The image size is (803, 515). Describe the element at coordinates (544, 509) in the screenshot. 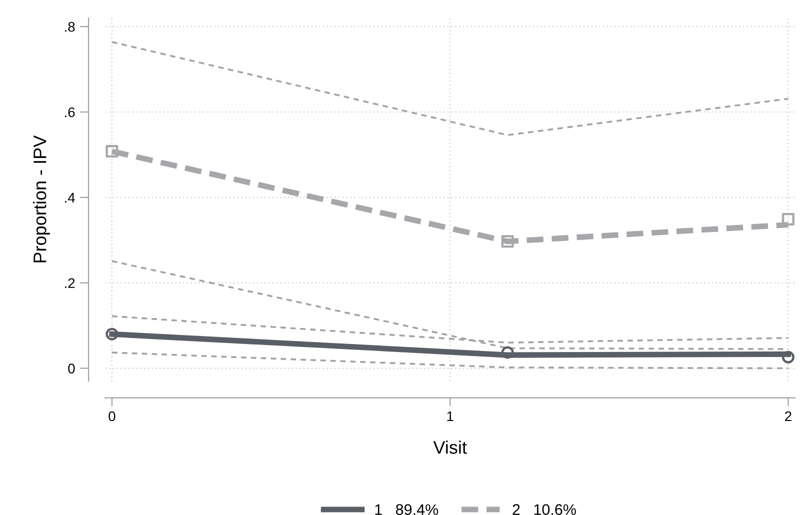

I see `legend-label: 2 10.6%` at that location.